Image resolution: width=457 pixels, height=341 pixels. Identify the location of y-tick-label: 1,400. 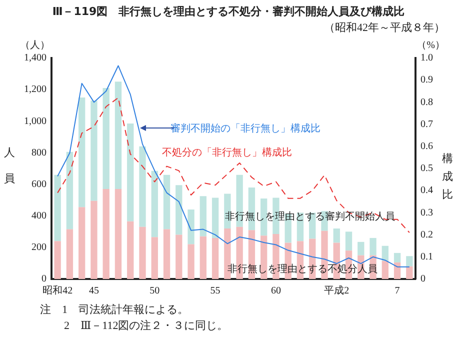
(35, 58).